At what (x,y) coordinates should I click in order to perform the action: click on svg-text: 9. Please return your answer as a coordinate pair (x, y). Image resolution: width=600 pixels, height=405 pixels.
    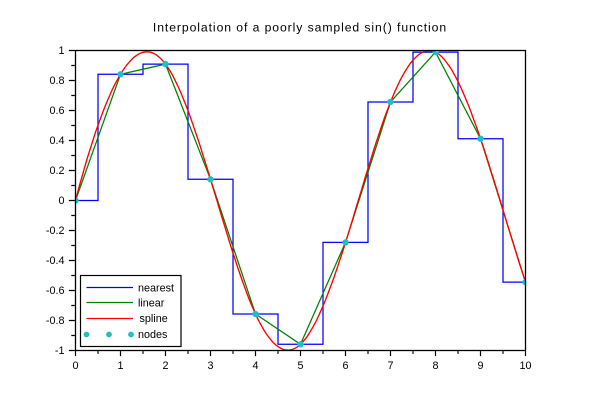
    Looking at the image, I should click on (480, 366).